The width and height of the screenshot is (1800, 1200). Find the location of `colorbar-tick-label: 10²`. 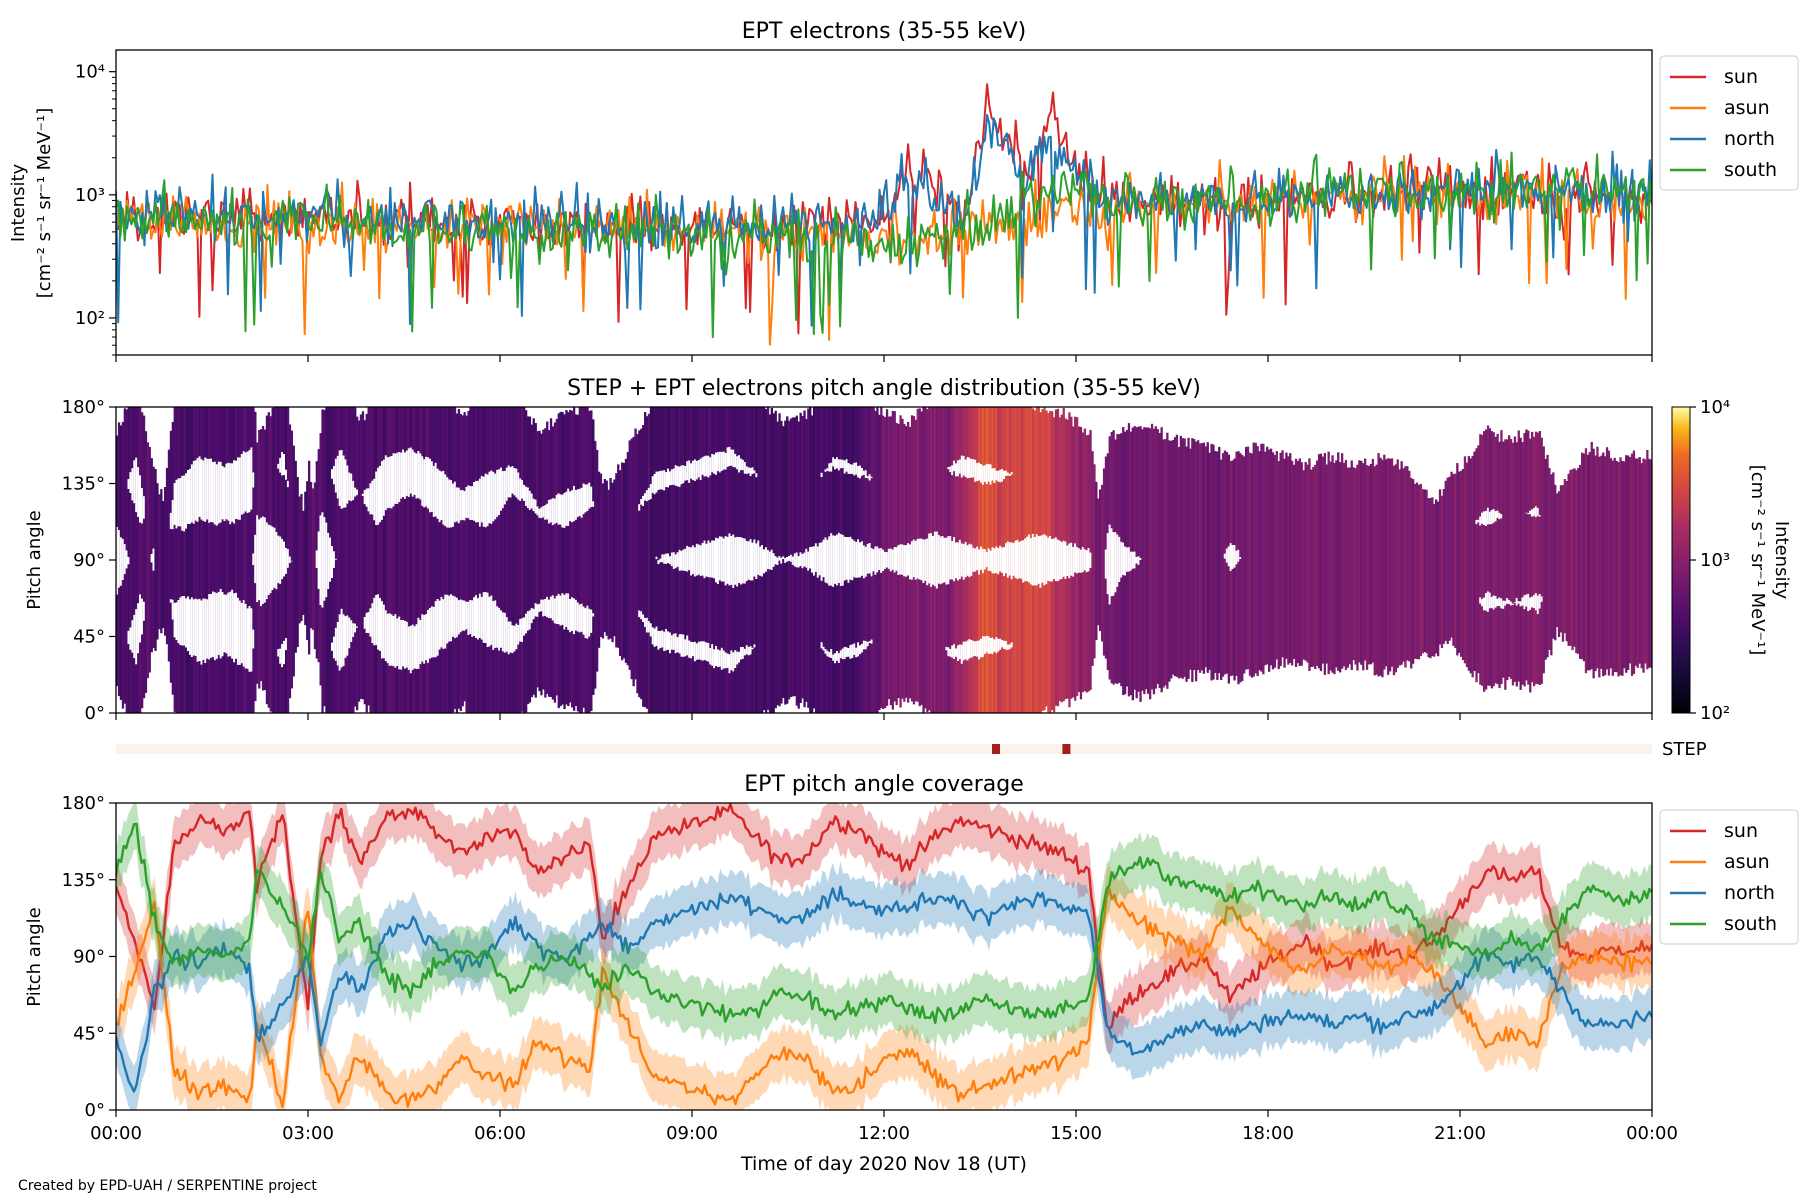

colorbar-tick-label: 10² is located at coordinates (1715, 713).